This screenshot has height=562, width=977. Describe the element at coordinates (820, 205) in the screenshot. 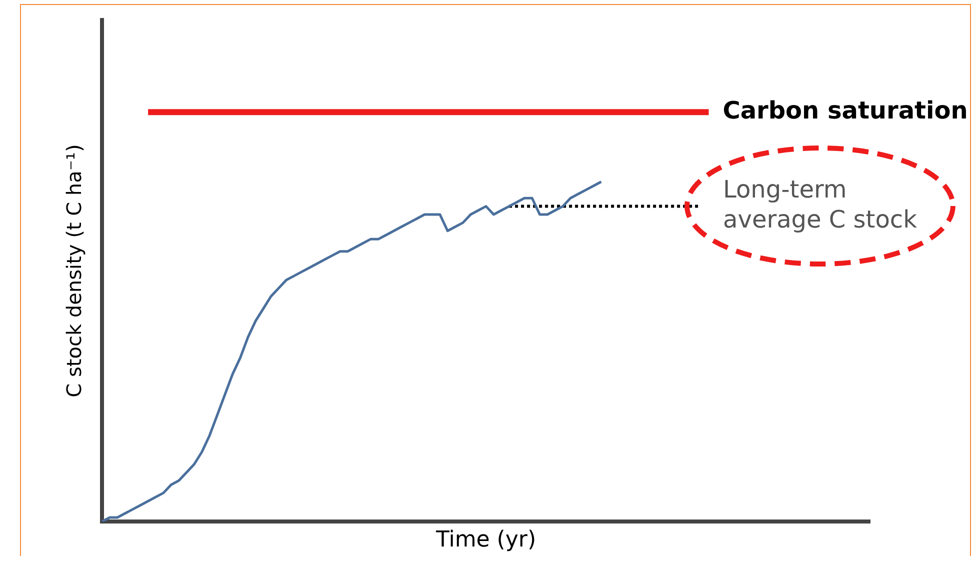

I see `series-label: Long-term average C stock` at that location.